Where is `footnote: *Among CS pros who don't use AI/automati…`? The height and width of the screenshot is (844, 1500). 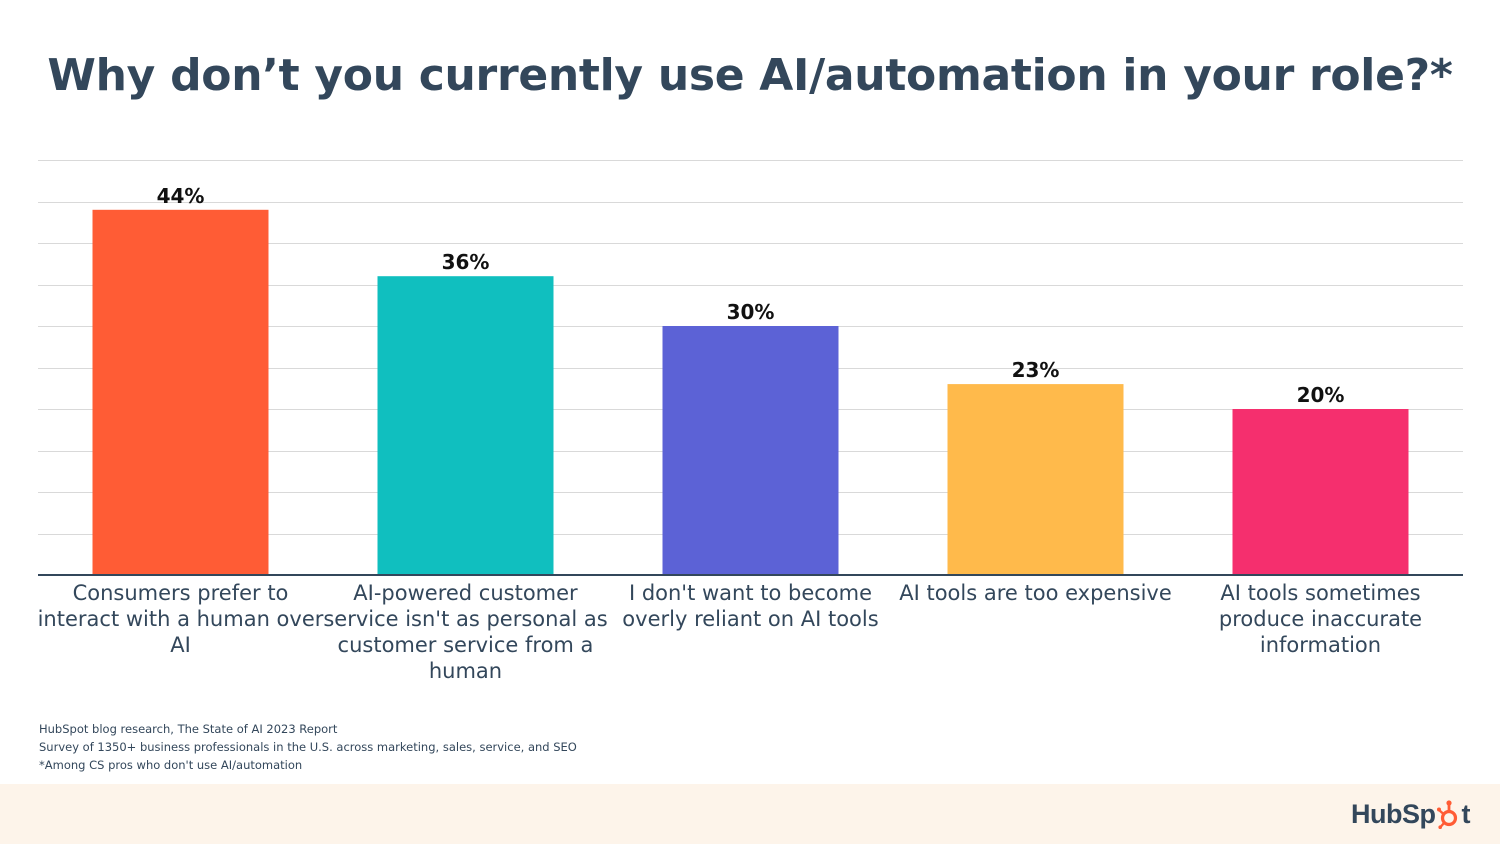
footnote: *Among CS pros who don't use AI/automati… is located at coordinates (171, 765).